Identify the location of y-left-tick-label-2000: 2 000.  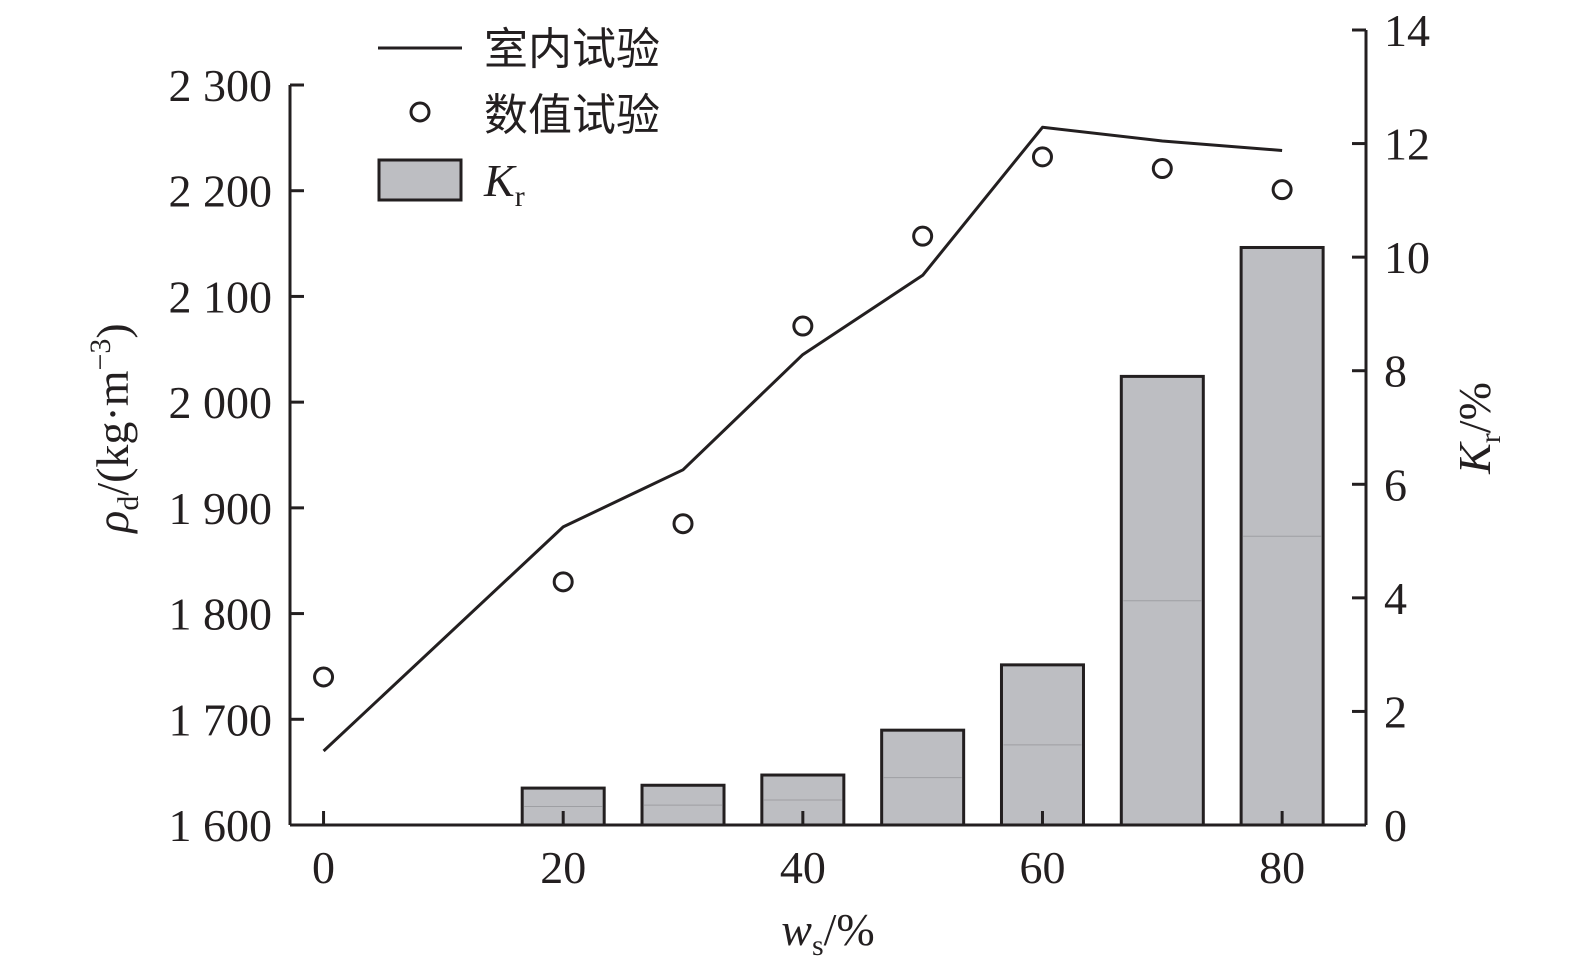
(221, 402).